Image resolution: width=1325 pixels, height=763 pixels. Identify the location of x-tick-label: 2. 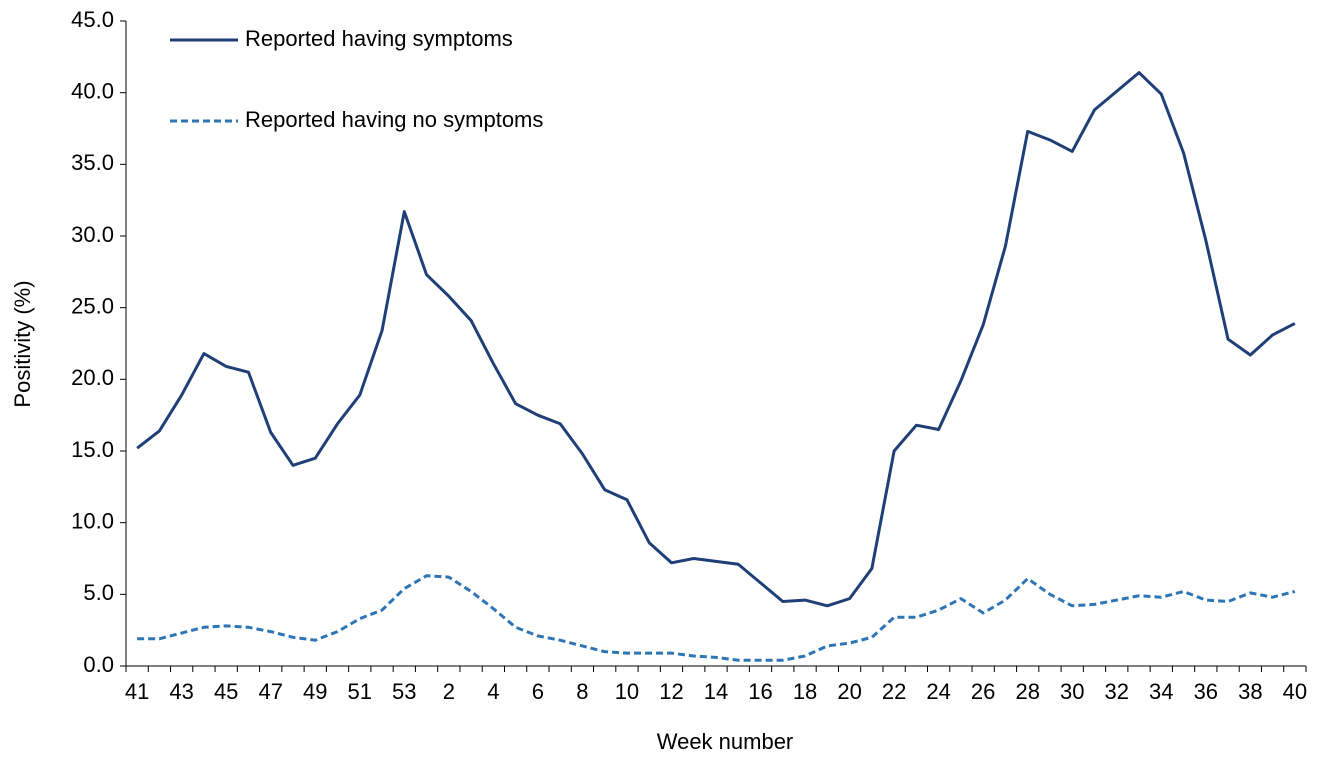
(449, 691).